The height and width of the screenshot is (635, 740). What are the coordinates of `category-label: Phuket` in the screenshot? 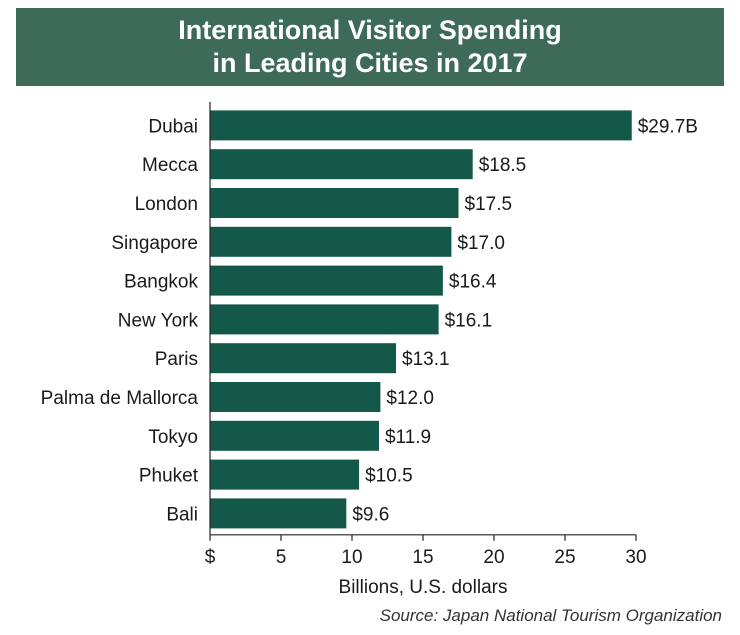 It's located at (169, 476).